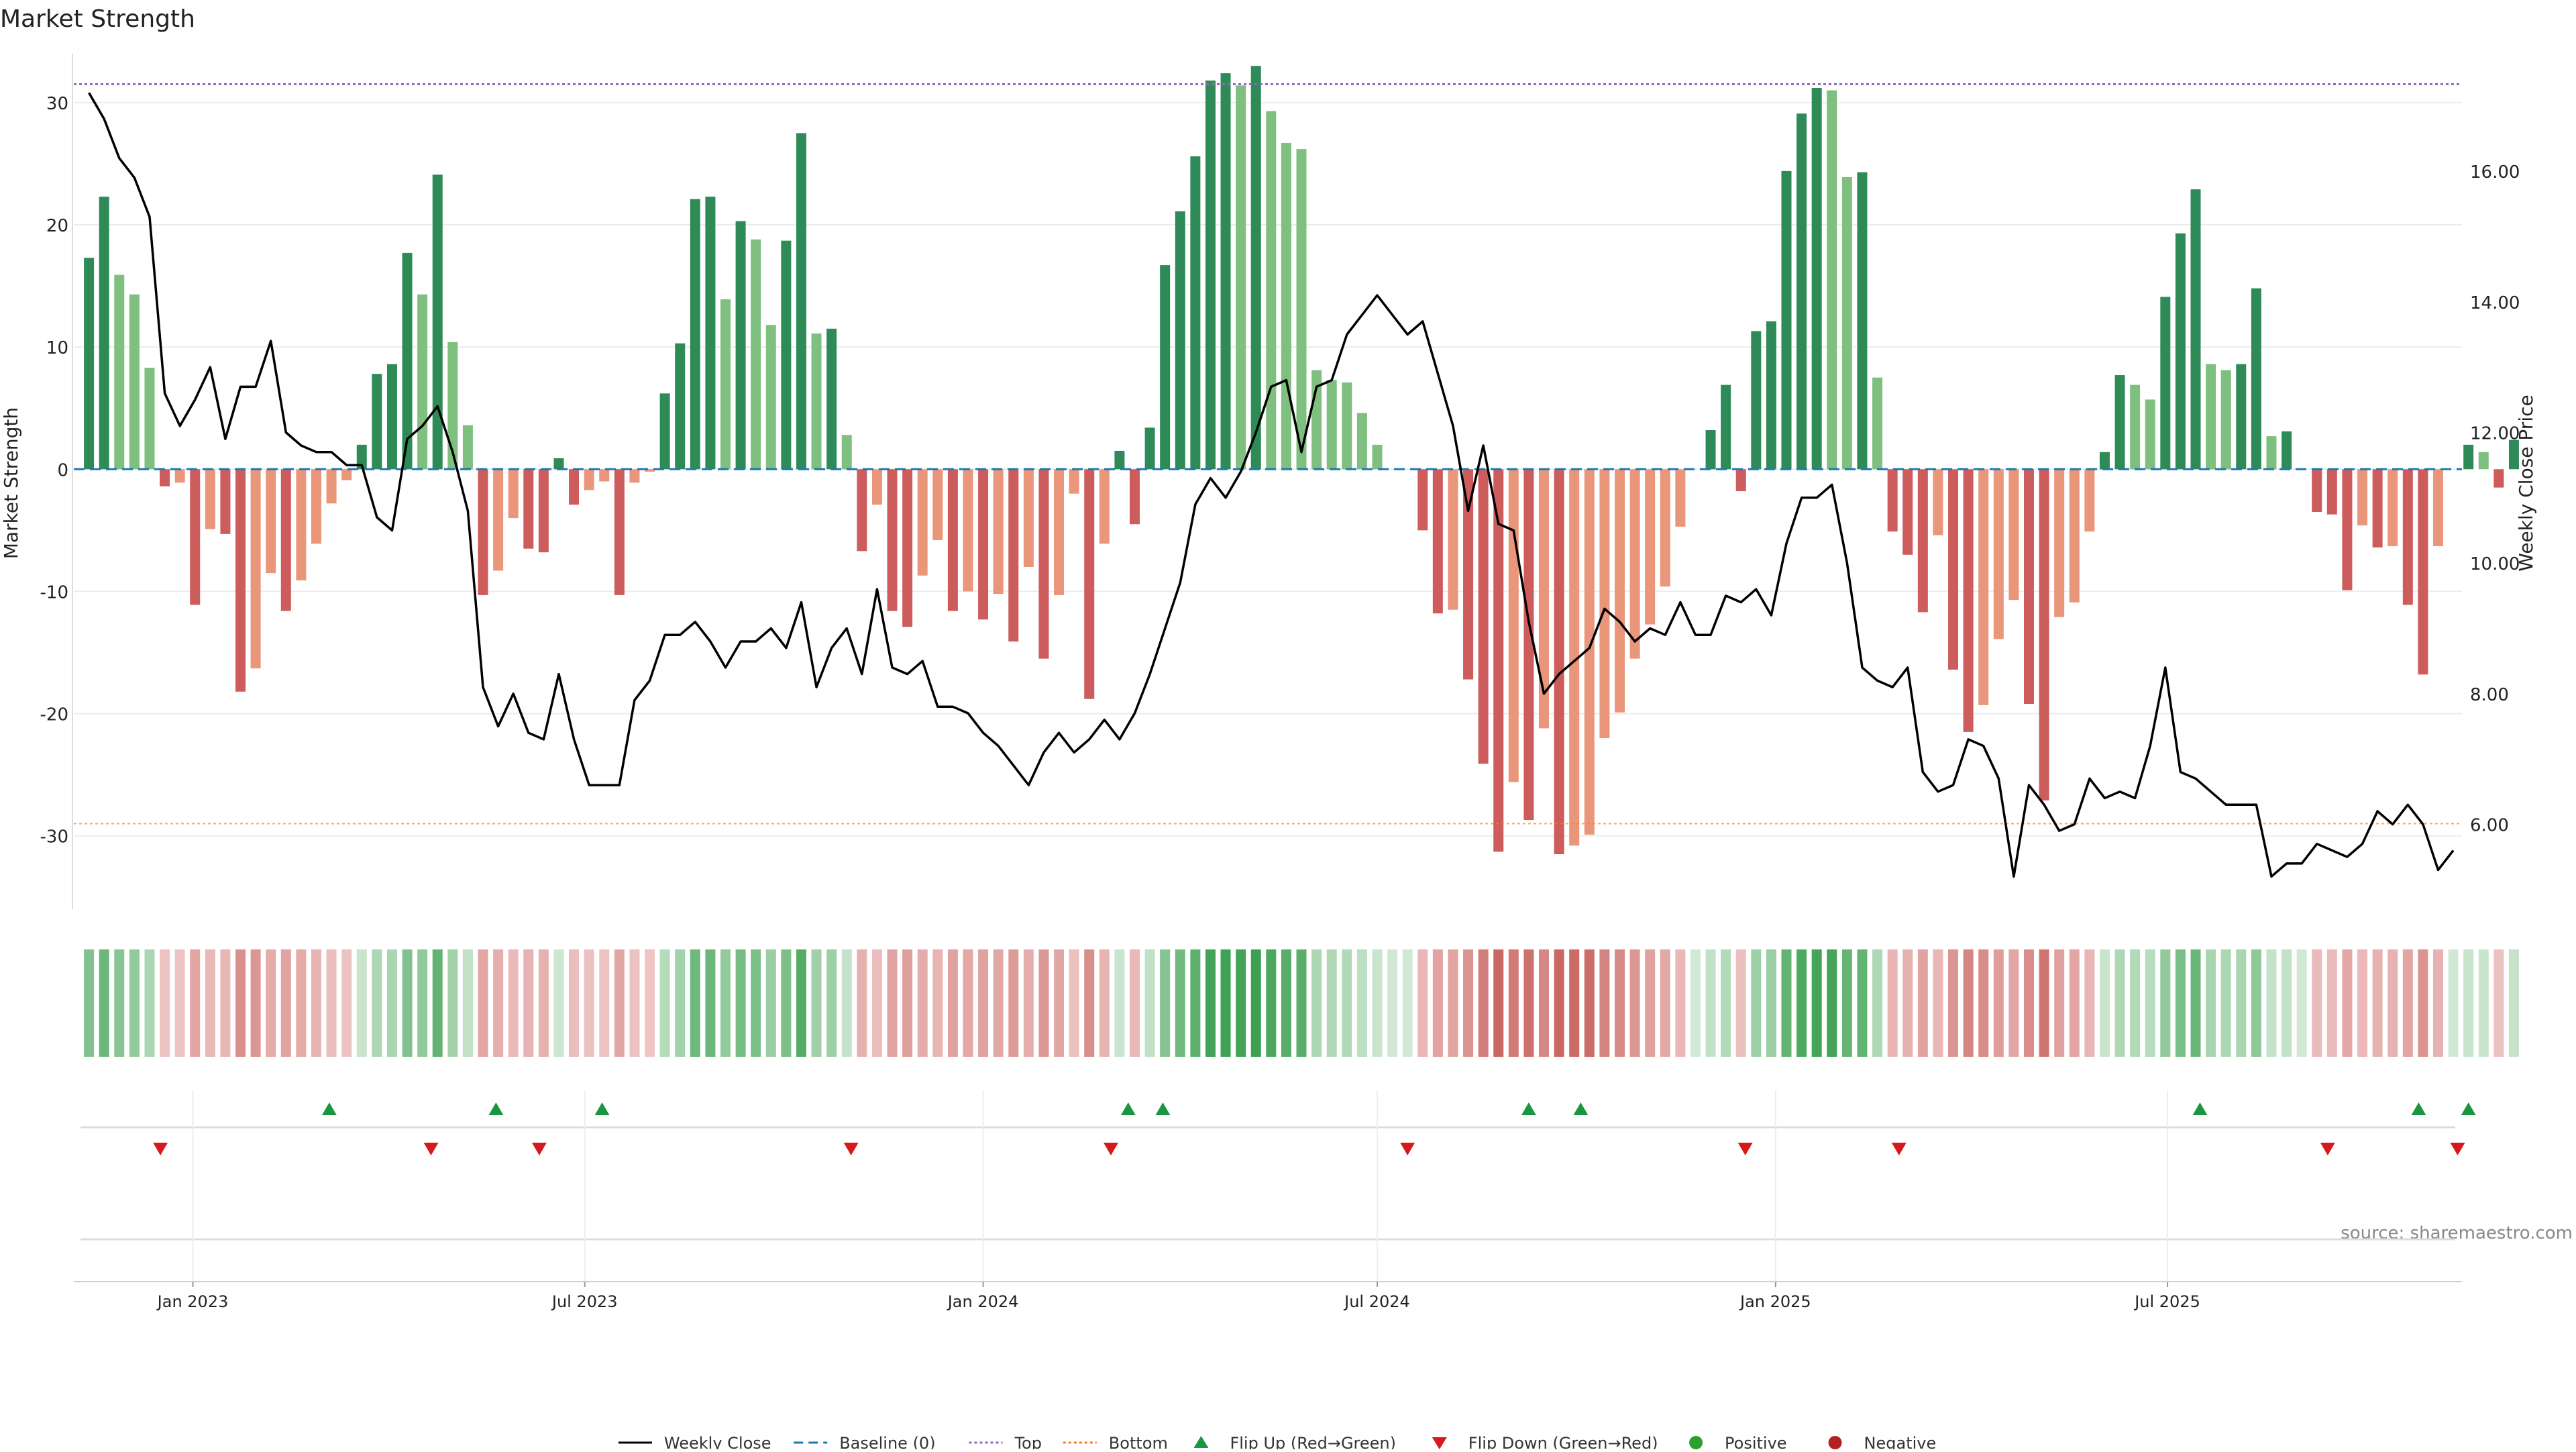  What do you see at coordinates (192, 1302) in the screenshot?
I see `x-tick-label: Jan 2023` at bounding box center [192, 1302].